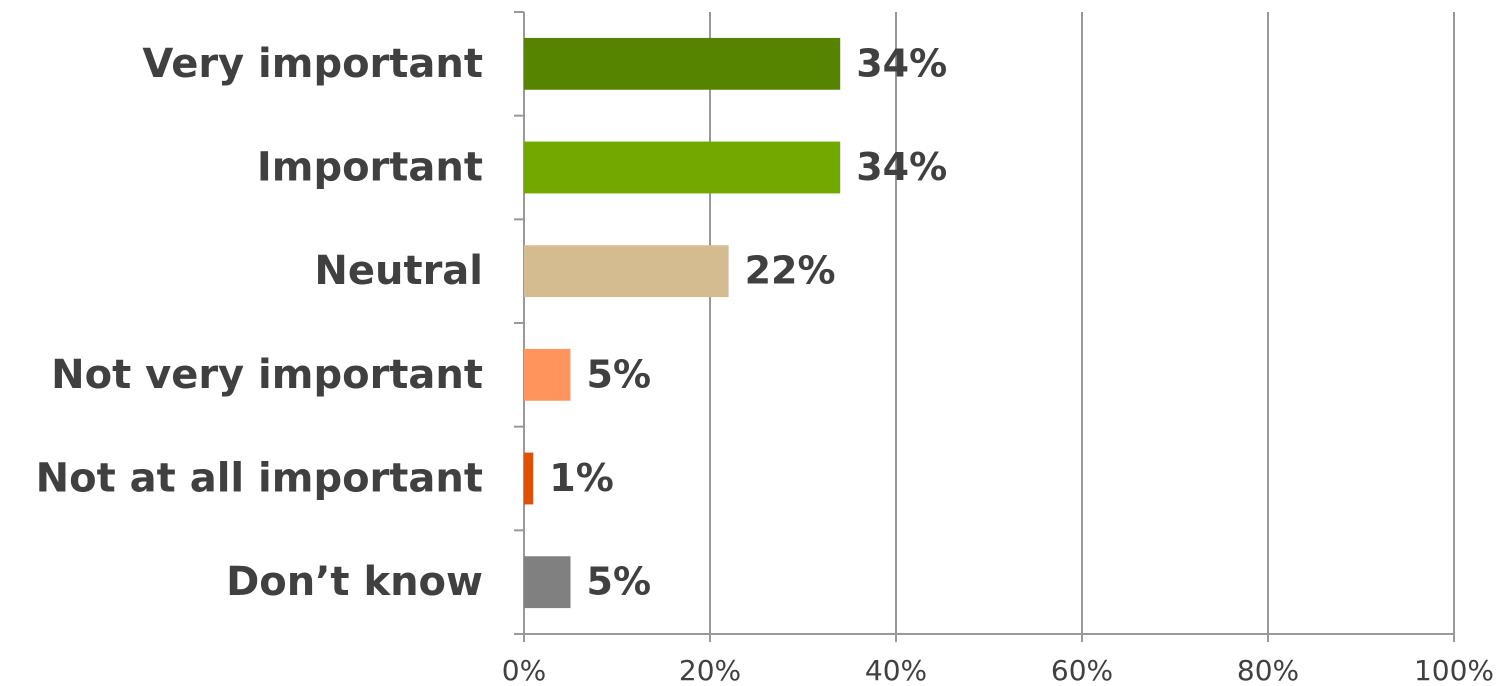 Image resolution: width=1512 pixels, height=686 pixels. Describe the element at coordinates (790, 271) in the screenshot. I see `value-label: 22%` at that location.